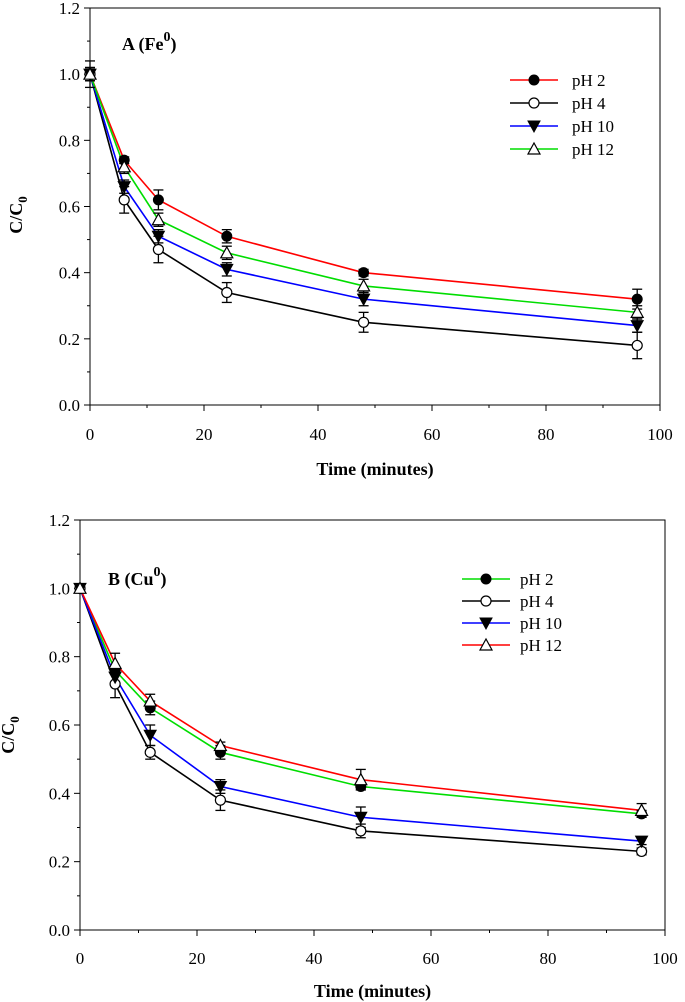 This screenshot has height=1002, width=685. Describe the element at coordinates (541, 623) in the screenshot. I see `legend-label: pH 10` at that location.